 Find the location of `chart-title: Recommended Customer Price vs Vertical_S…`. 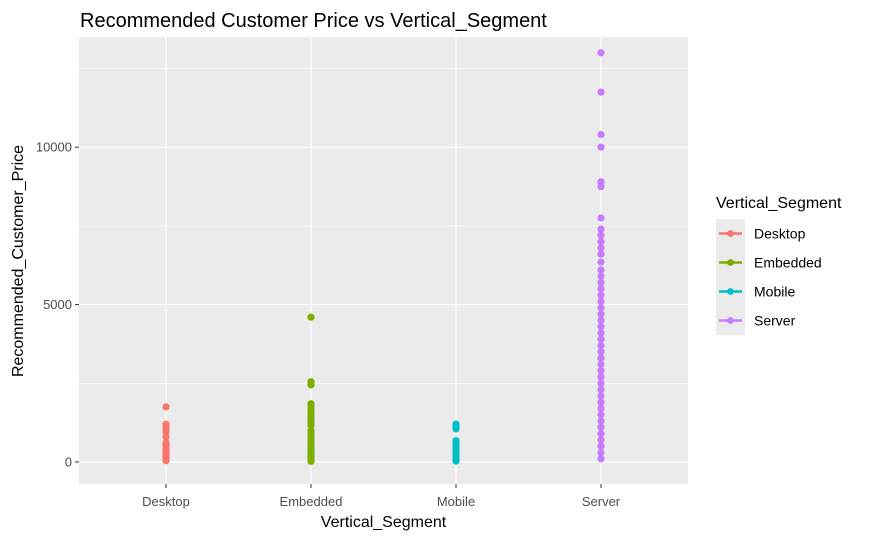

chart-title: Recommended Customer Price vs Vertical_S… is located at coordinates (313, 21).